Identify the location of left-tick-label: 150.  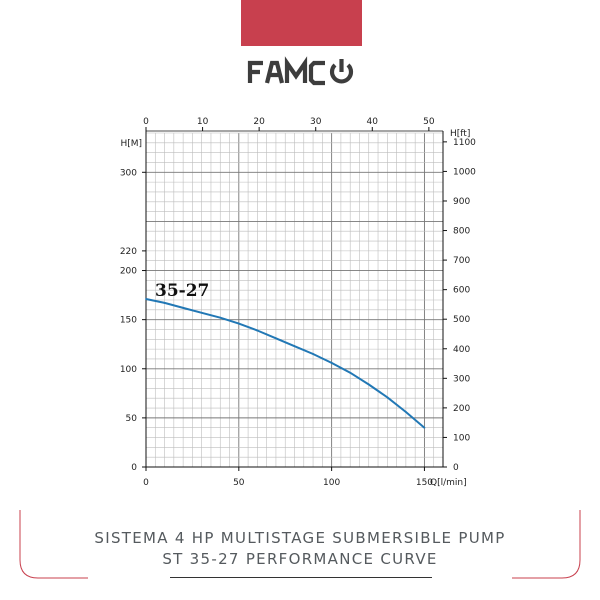
(128, 321).